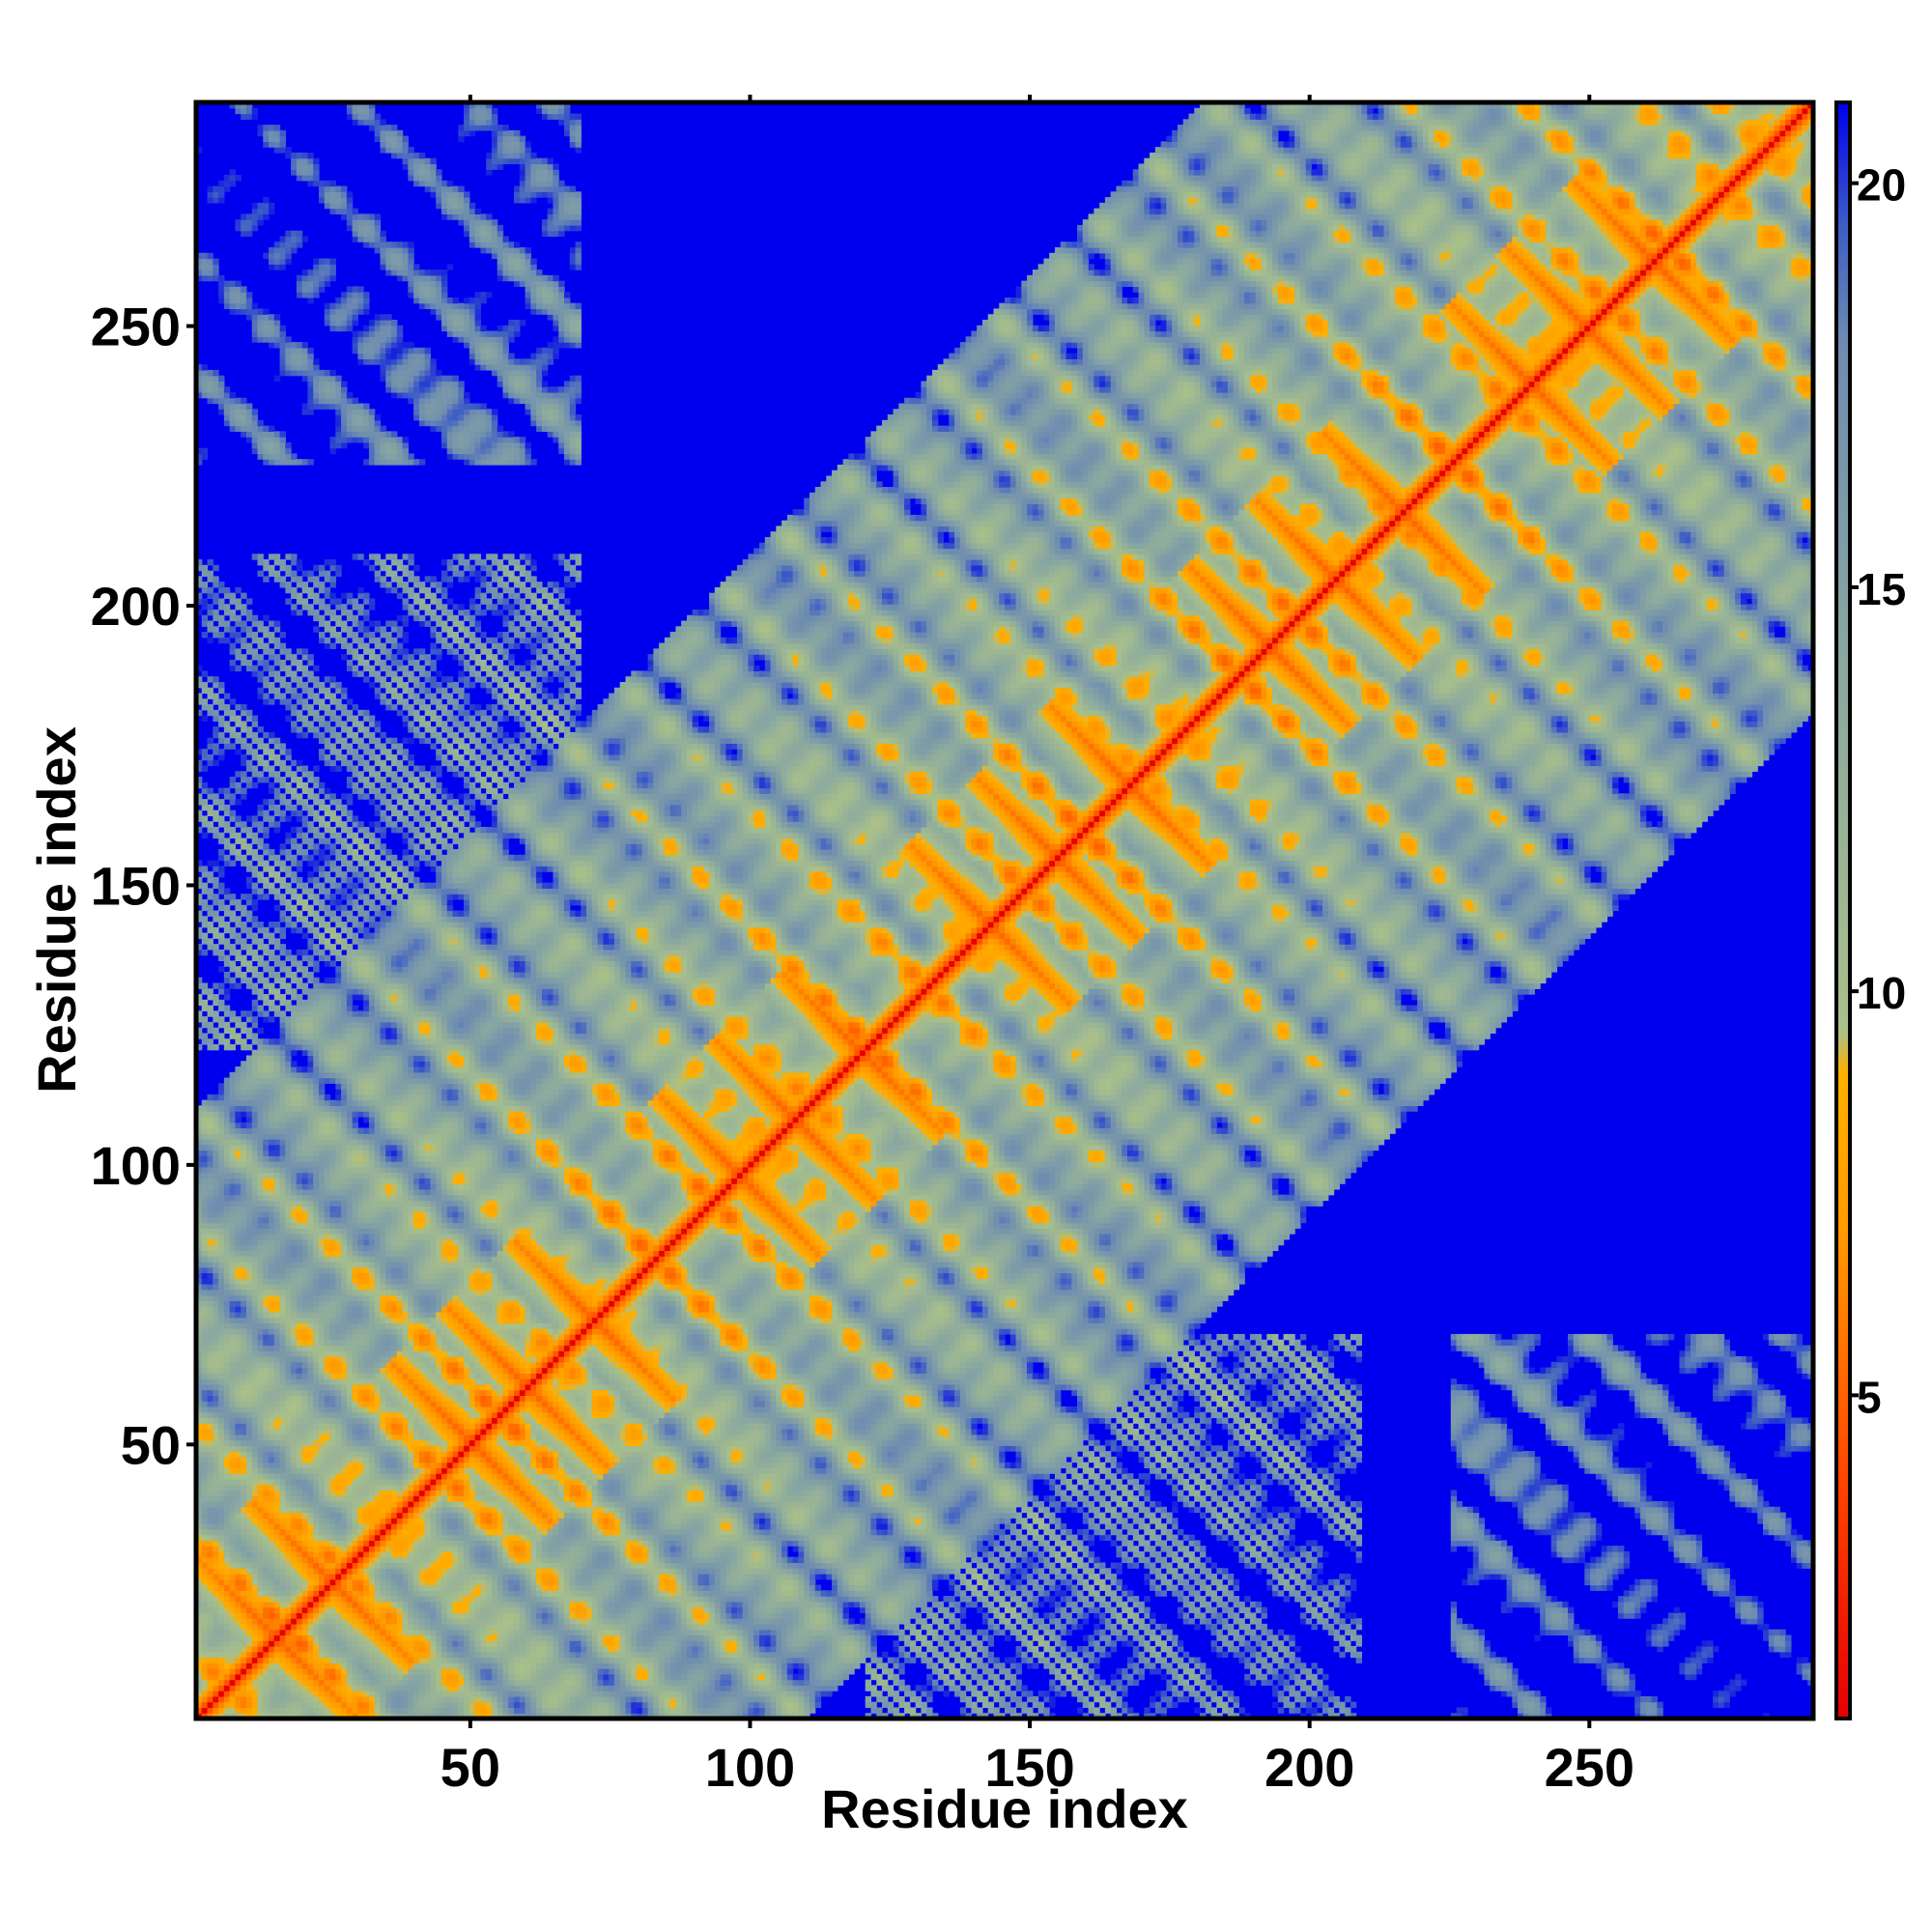 Image resolution: width=1932 pixels, height=1932 pixels. What do you see at coordinates (750, 1767) in the screenshot?
I see `x-tick-label: 100` at bounding box center [750, 1767].